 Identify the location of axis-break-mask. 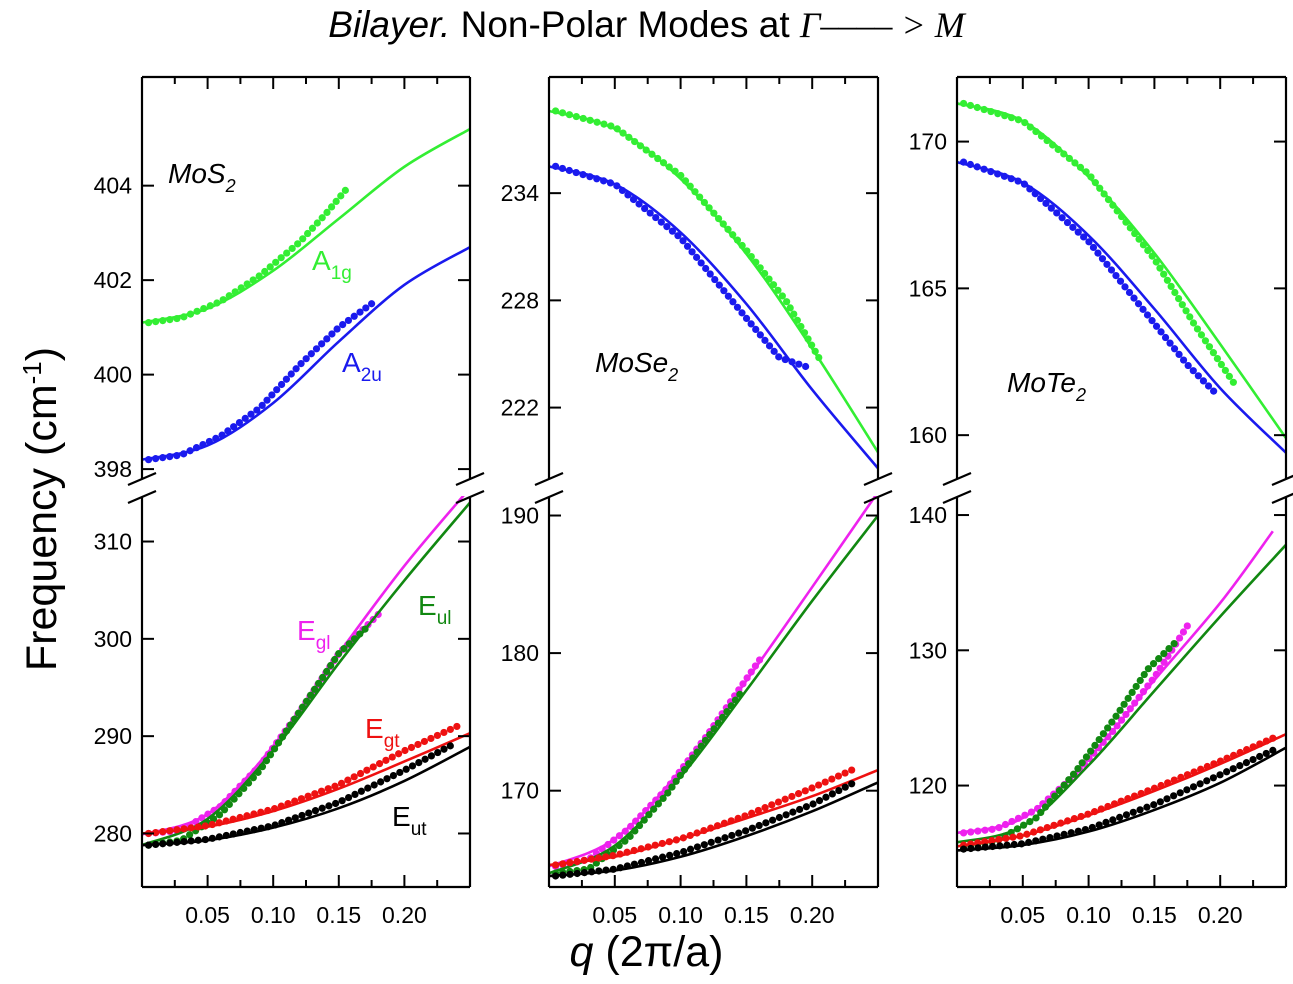
(549, 488).